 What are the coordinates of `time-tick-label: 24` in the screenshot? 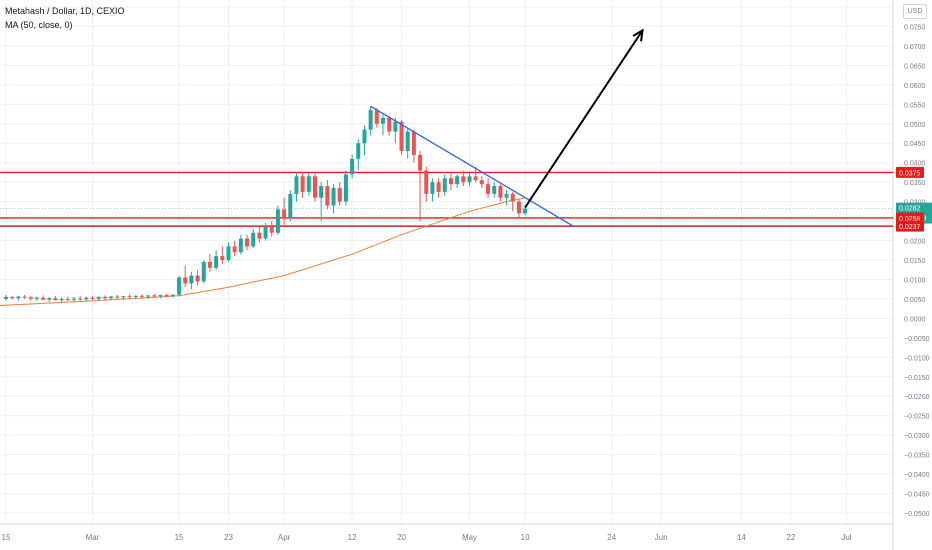 It's located at (611, 537).